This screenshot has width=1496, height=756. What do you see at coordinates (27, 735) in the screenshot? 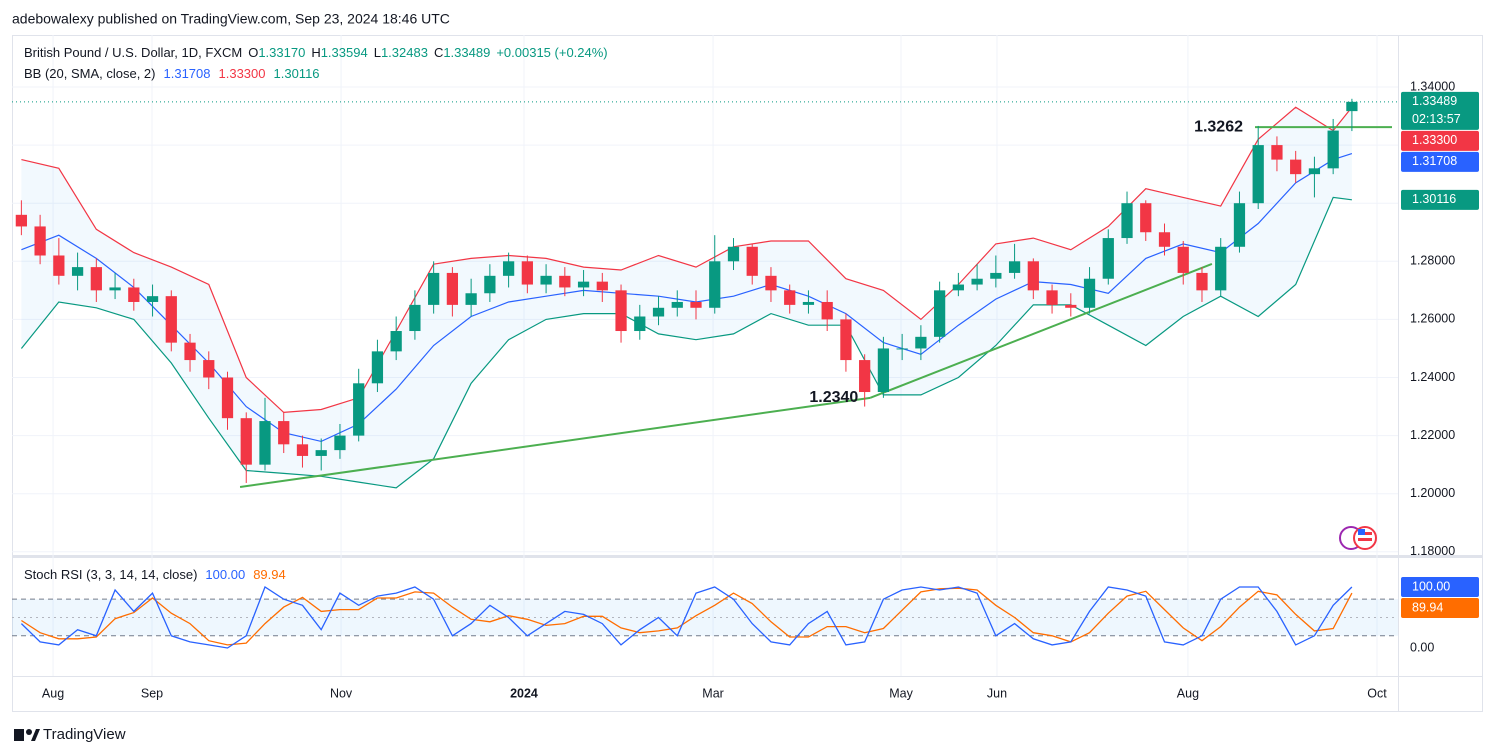
I see `tradingview-logo` at bounding box center [27, 735].